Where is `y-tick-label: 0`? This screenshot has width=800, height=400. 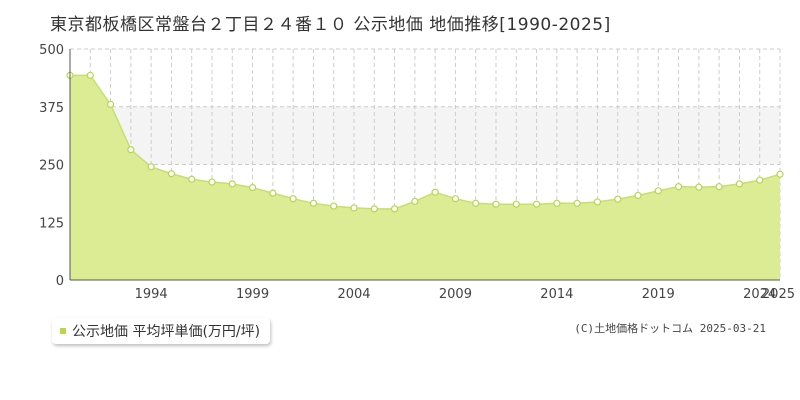 y-tick-label: 0 is located at coordinates (60, 281).